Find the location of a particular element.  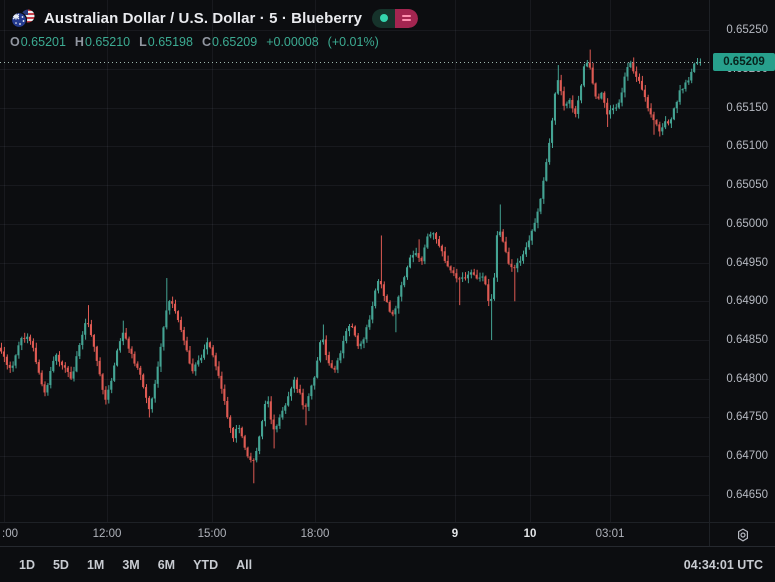

price-axis-label: 0.64650 is located at coordinates (747, 494).